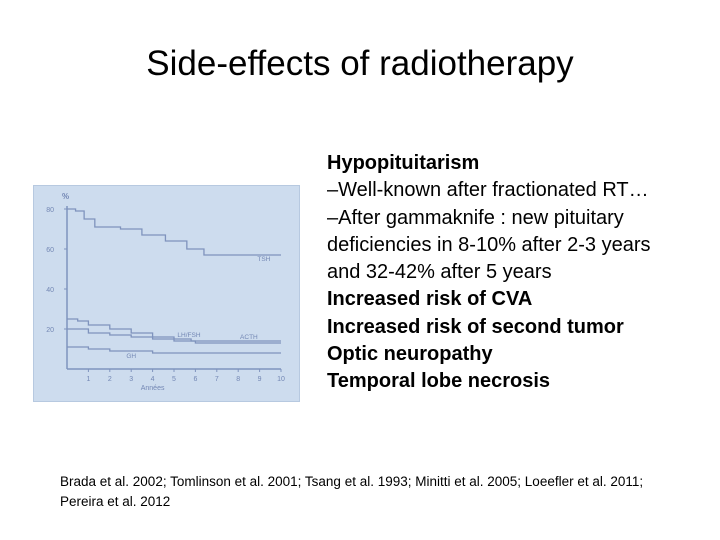 The image size is (720, 540). Describe the element at coordinates (131, 356) in the screenshot. I see `series-label-gh: GH` at that location.